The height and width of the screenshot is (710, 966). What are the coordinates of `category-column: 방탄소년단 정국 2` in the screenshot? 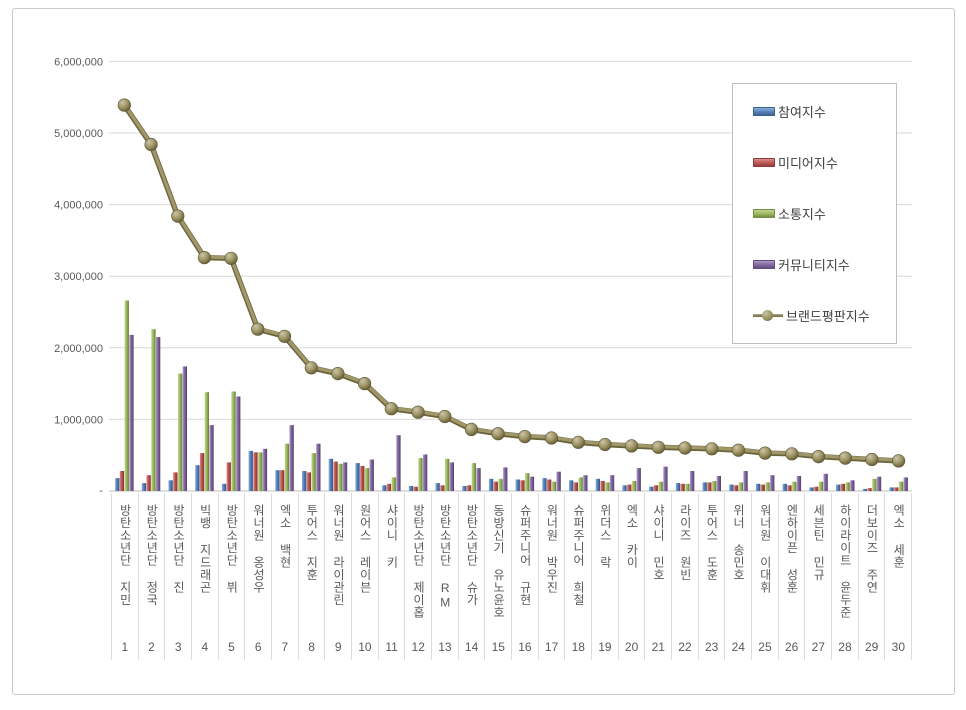 It's located at (152, 576).